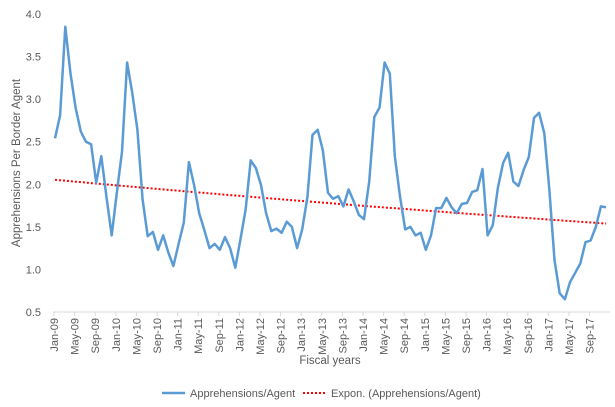 This screenshot has width=615, height=407. What do you see at coordinates (343, 335) in the screenshot?
I see `x-tick-label: Sep-13` at bounding box center [343, 335].